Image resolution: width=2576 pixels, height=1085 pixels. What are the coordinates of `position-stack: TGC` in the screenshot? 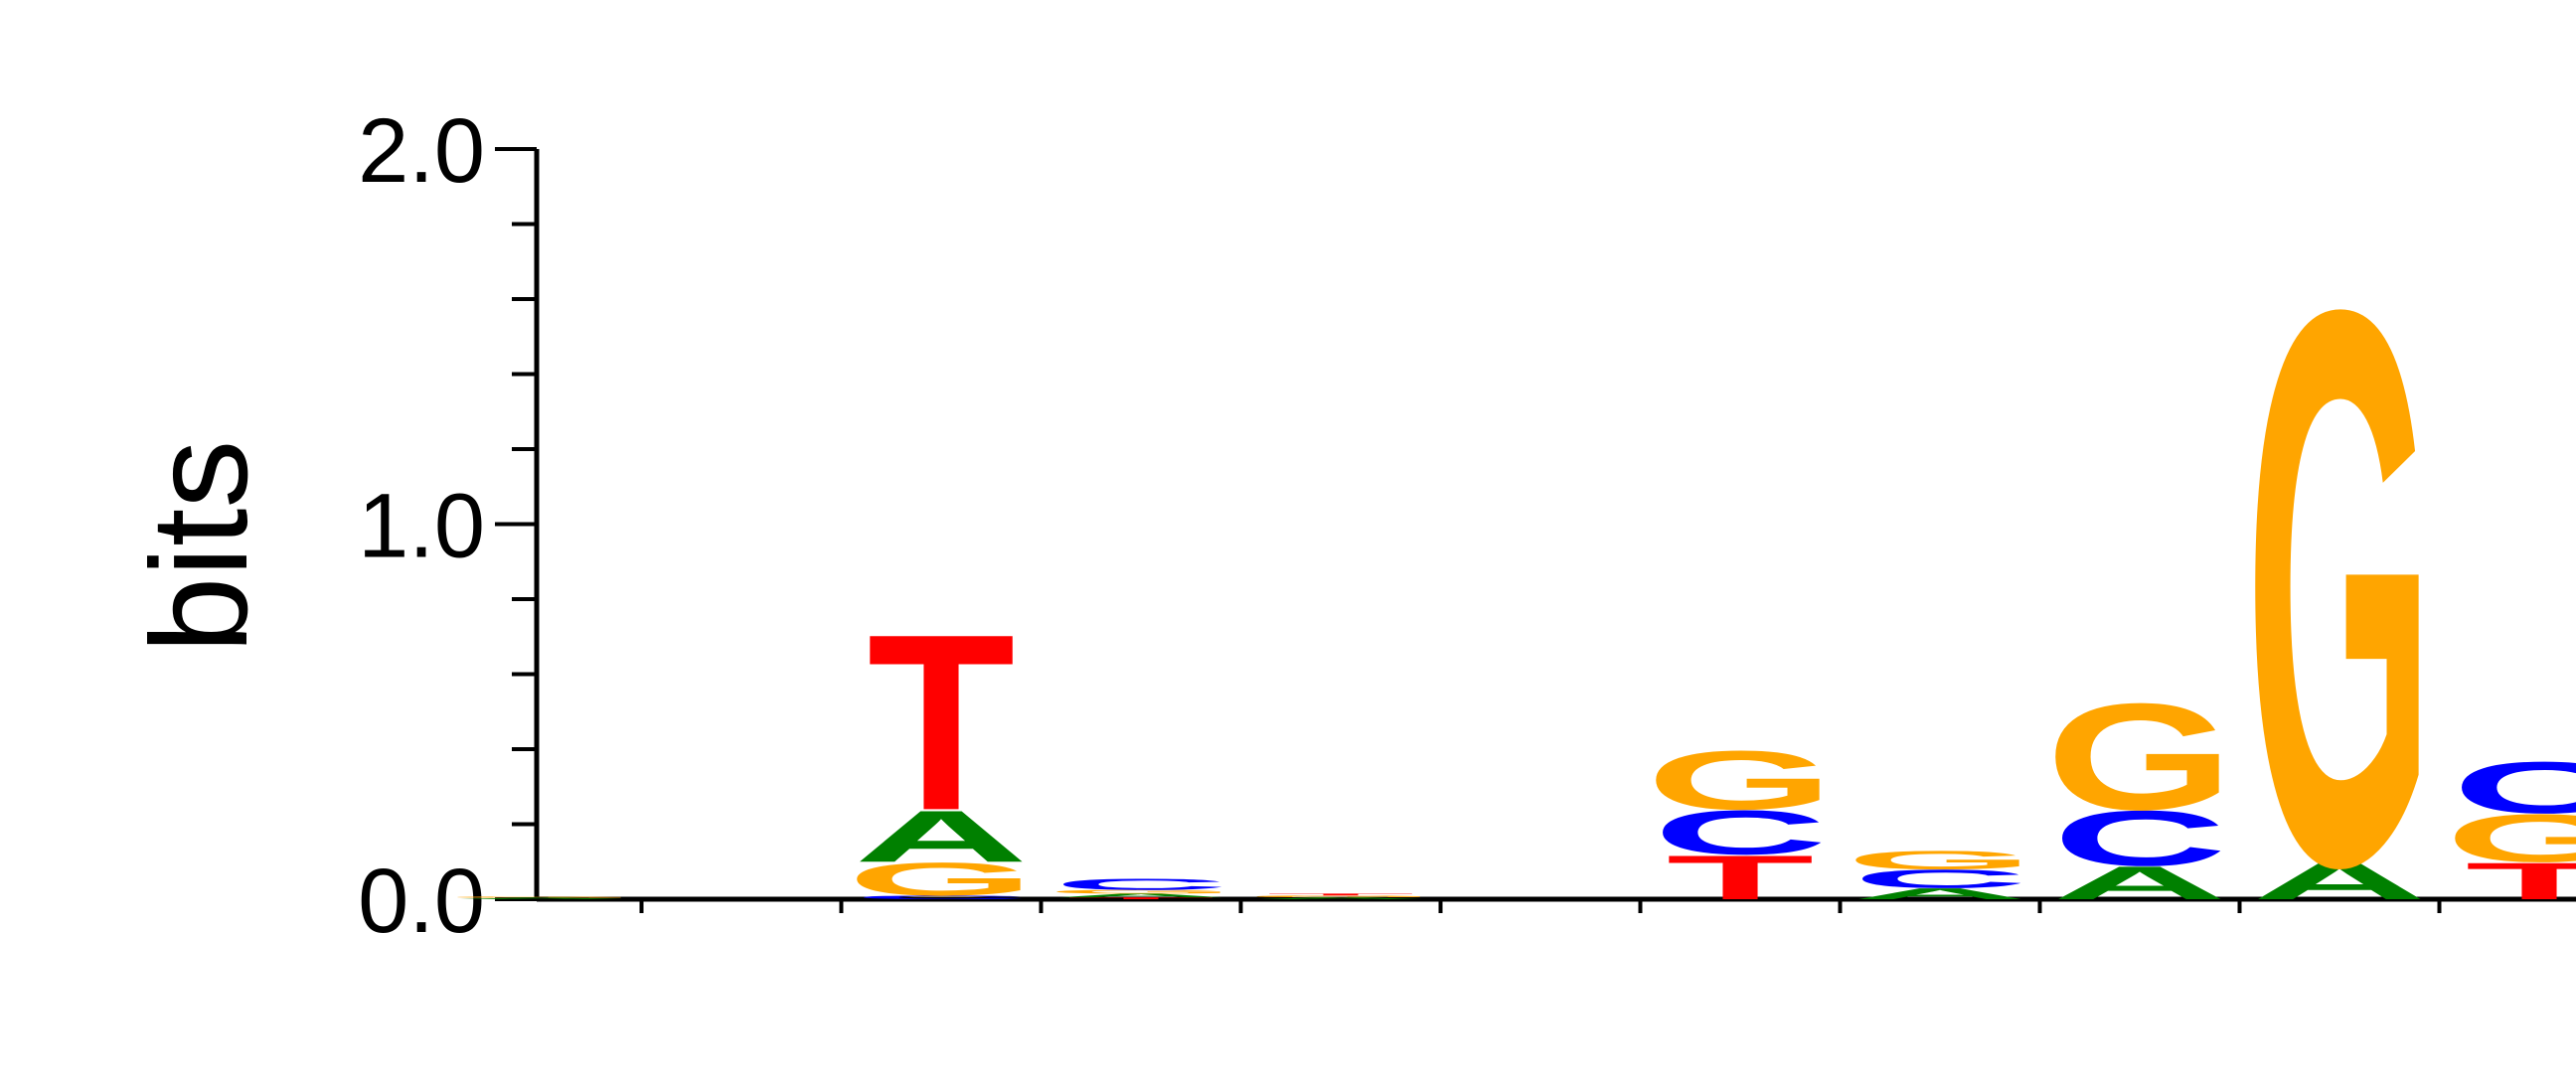 It's located at (2510, 829).